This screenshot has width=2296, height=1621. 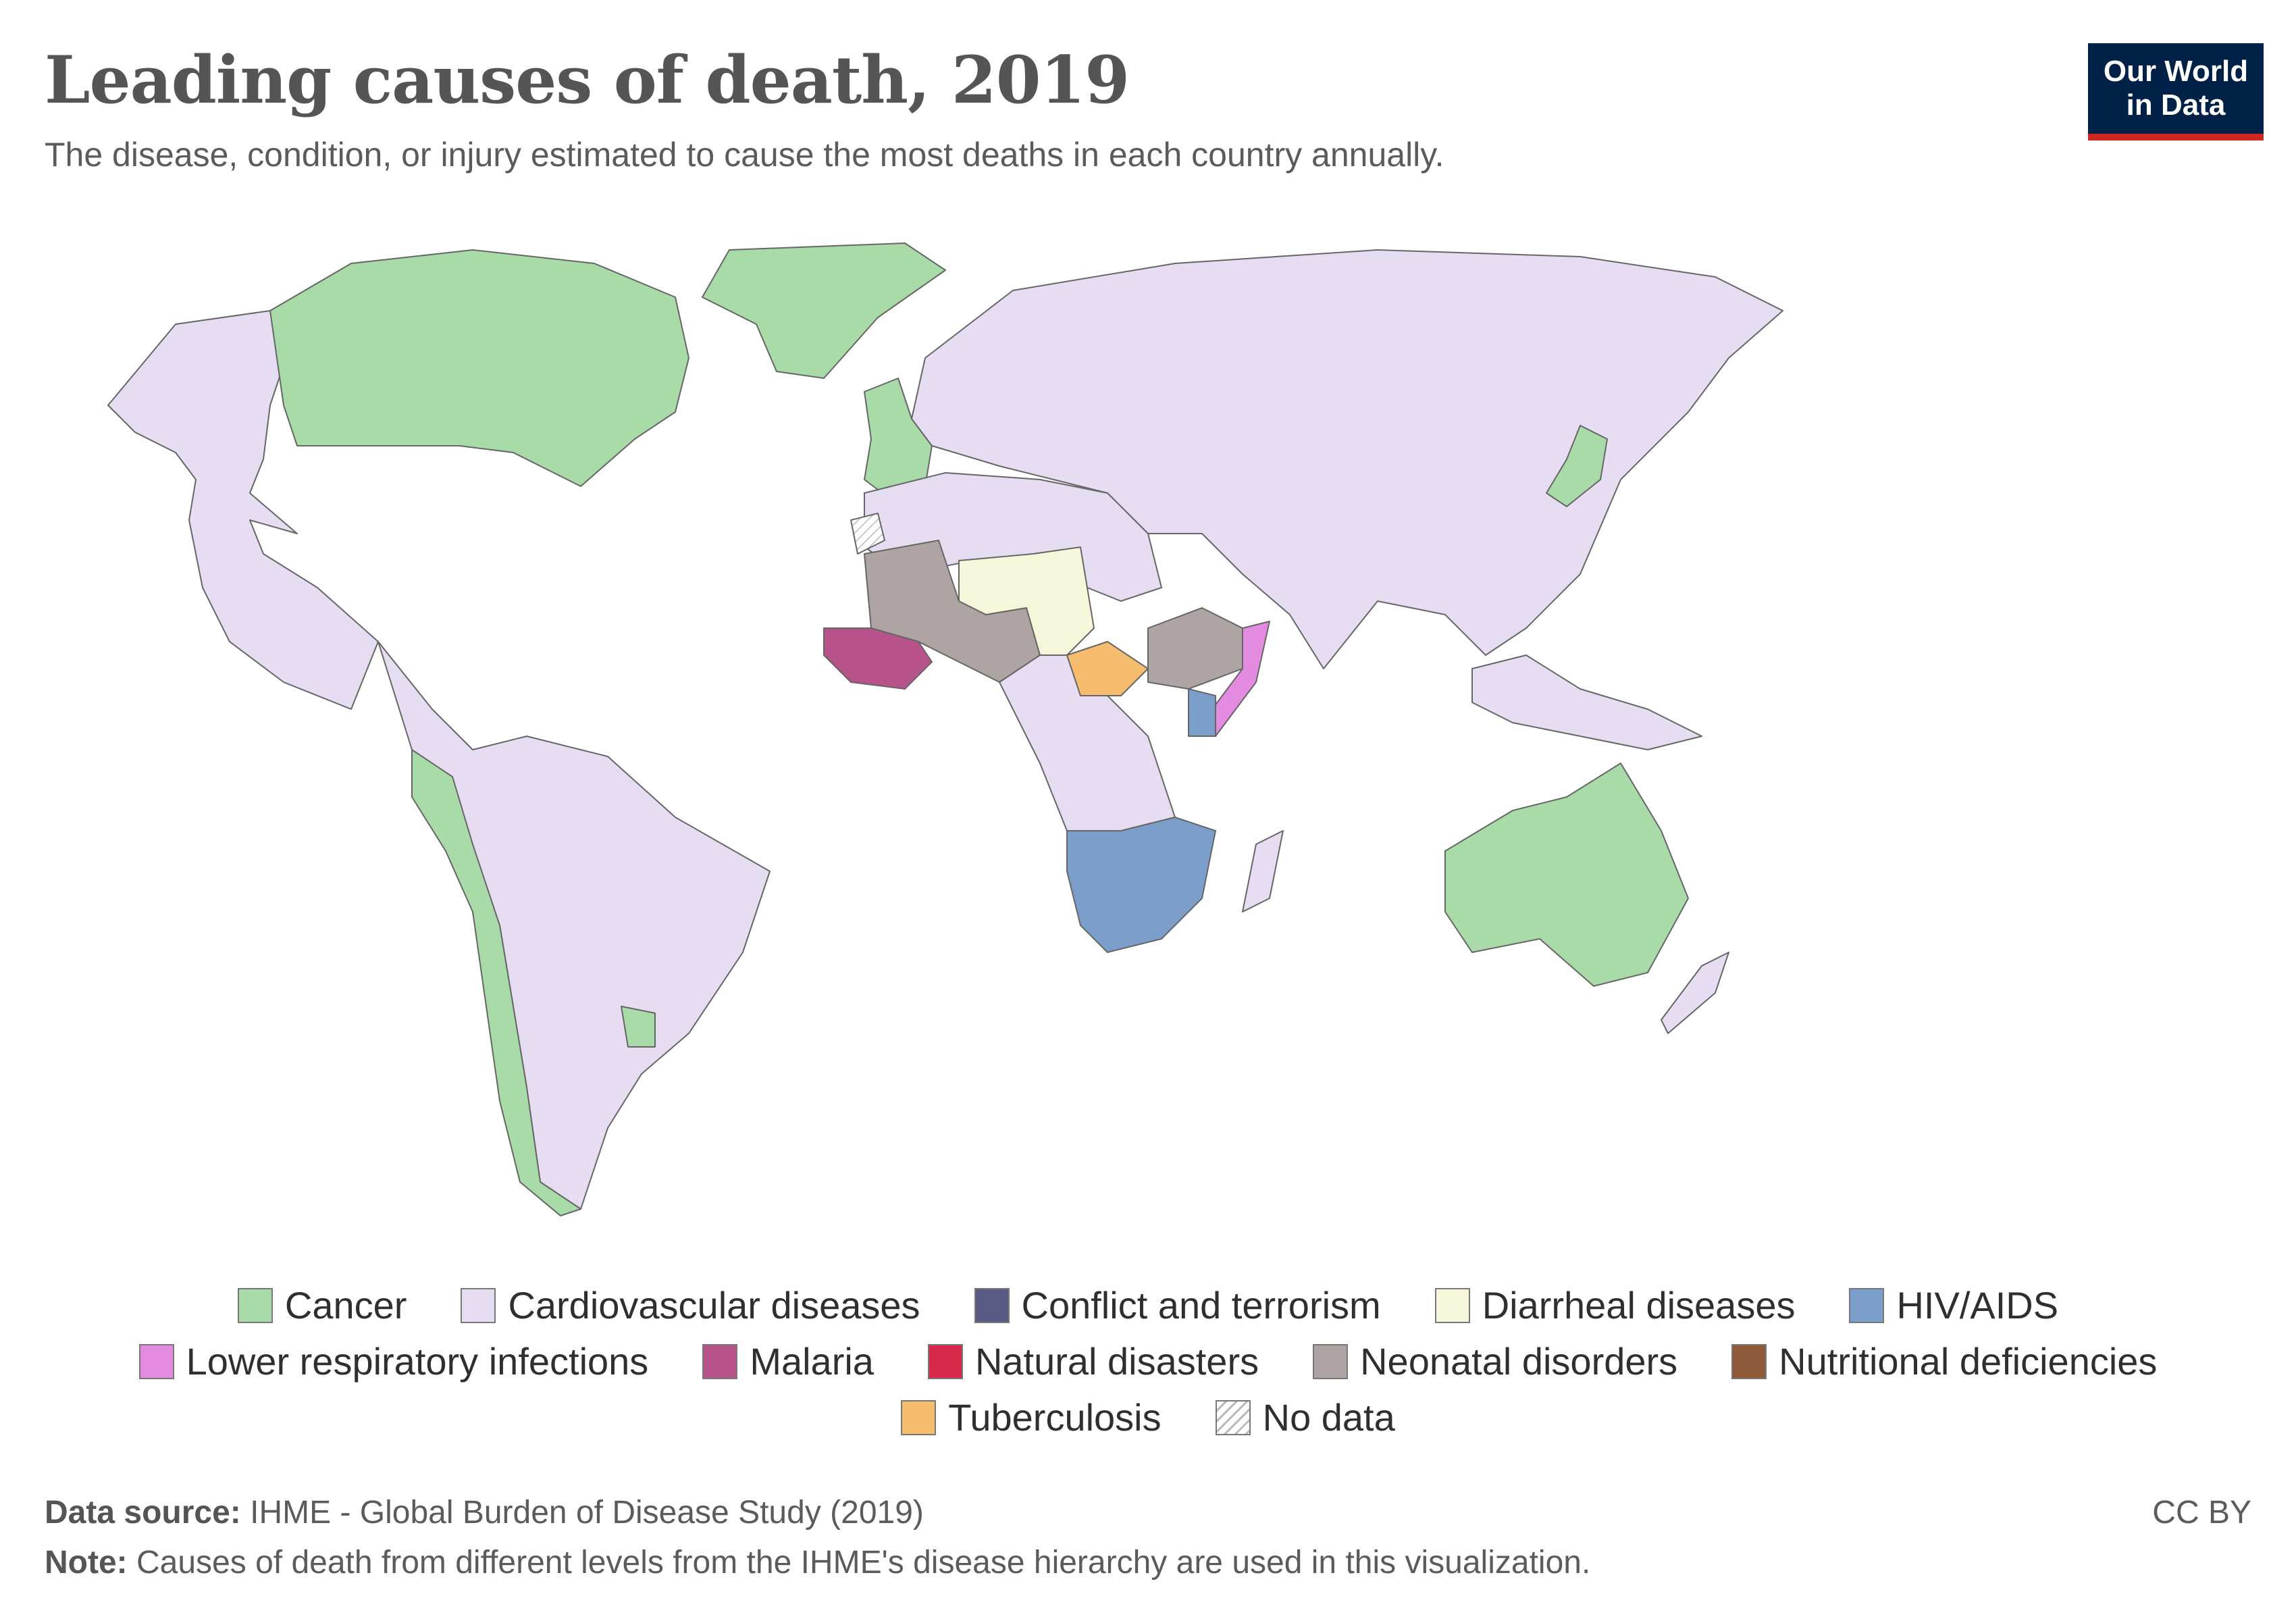 What do you see at coordinates (1055, 1417) in the screenshot?
I see `legend-label: Tuberculosis` at bounding box center [1055, 1417].